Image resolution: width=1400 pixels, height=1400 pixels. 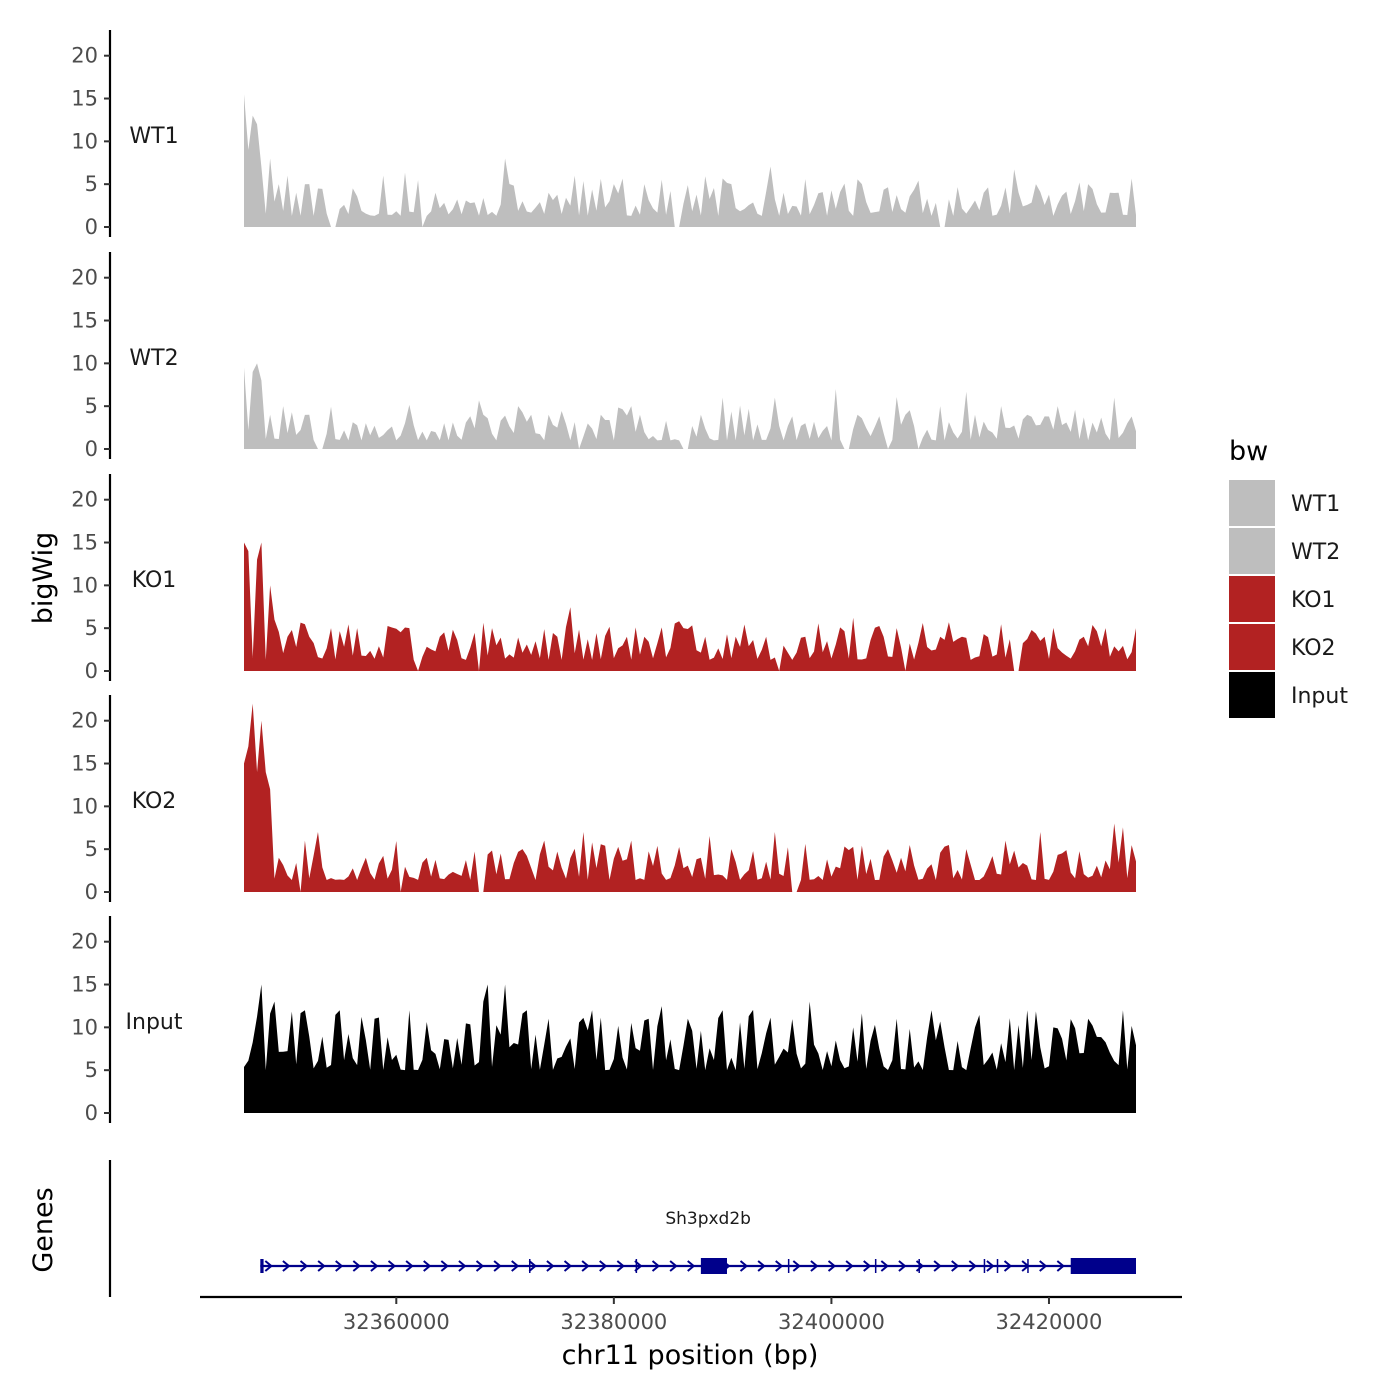 I want to click on legend-item-ko2: KO2, so click(x=1282, y=647).